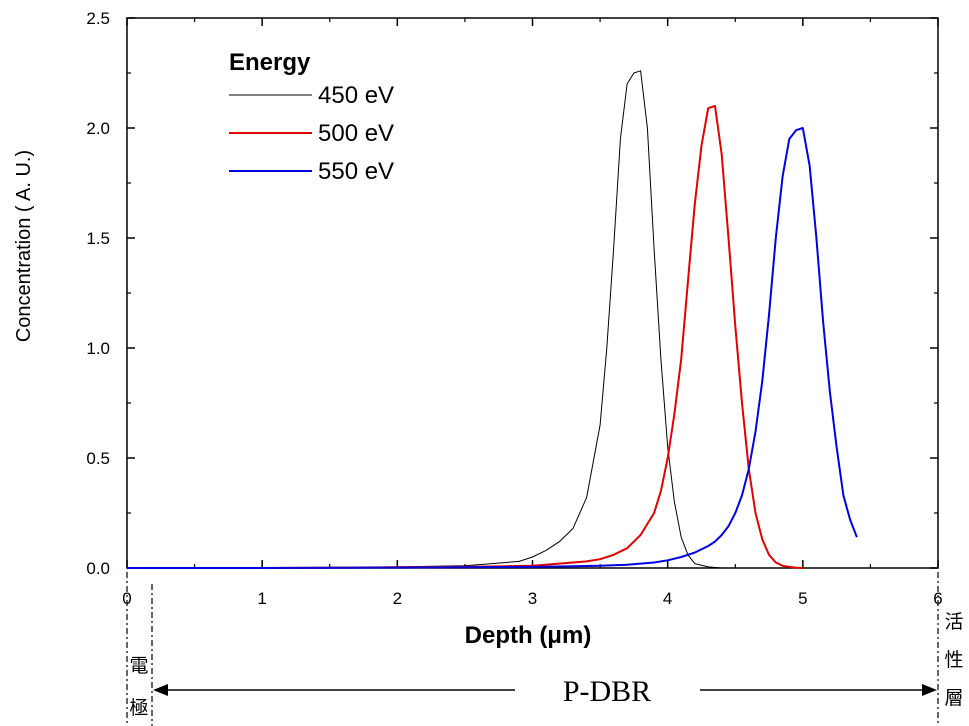 Image resolution: width=969 pixels, height=726 pixels. Describe the element at coordinates (667, 598) in the screenshot. I see `x-tick-label: 4` at that location.